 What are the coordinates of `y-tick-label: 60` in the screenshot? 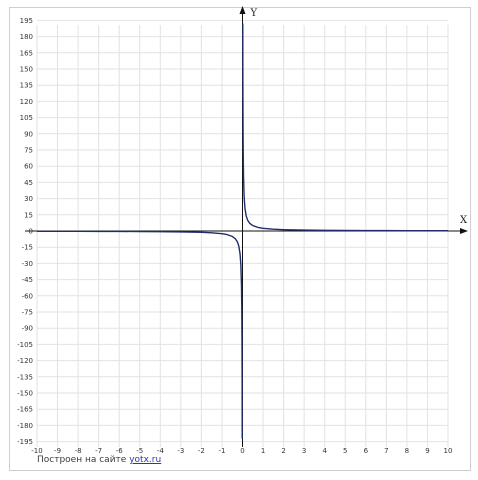 It's located at (28, 167).